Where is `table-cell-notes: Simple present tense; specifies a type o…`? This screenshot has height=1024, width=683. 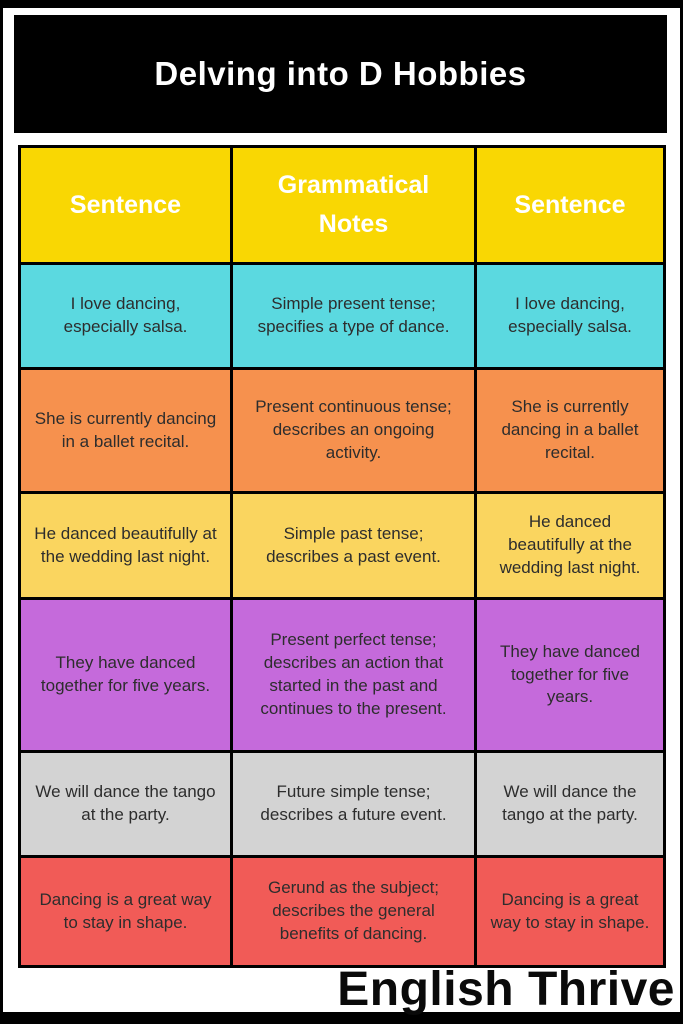
table-cell-notes: Simple present tense; specifies a type o… is located at coordinates (353, 316).